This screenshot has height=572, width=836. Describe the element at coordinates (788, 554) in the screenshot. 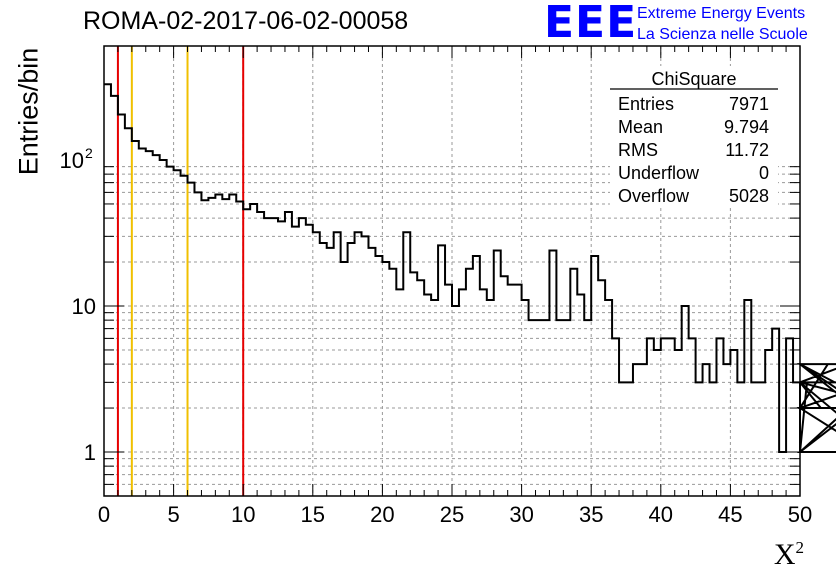

I see `x-axis-label: X2` at that location.